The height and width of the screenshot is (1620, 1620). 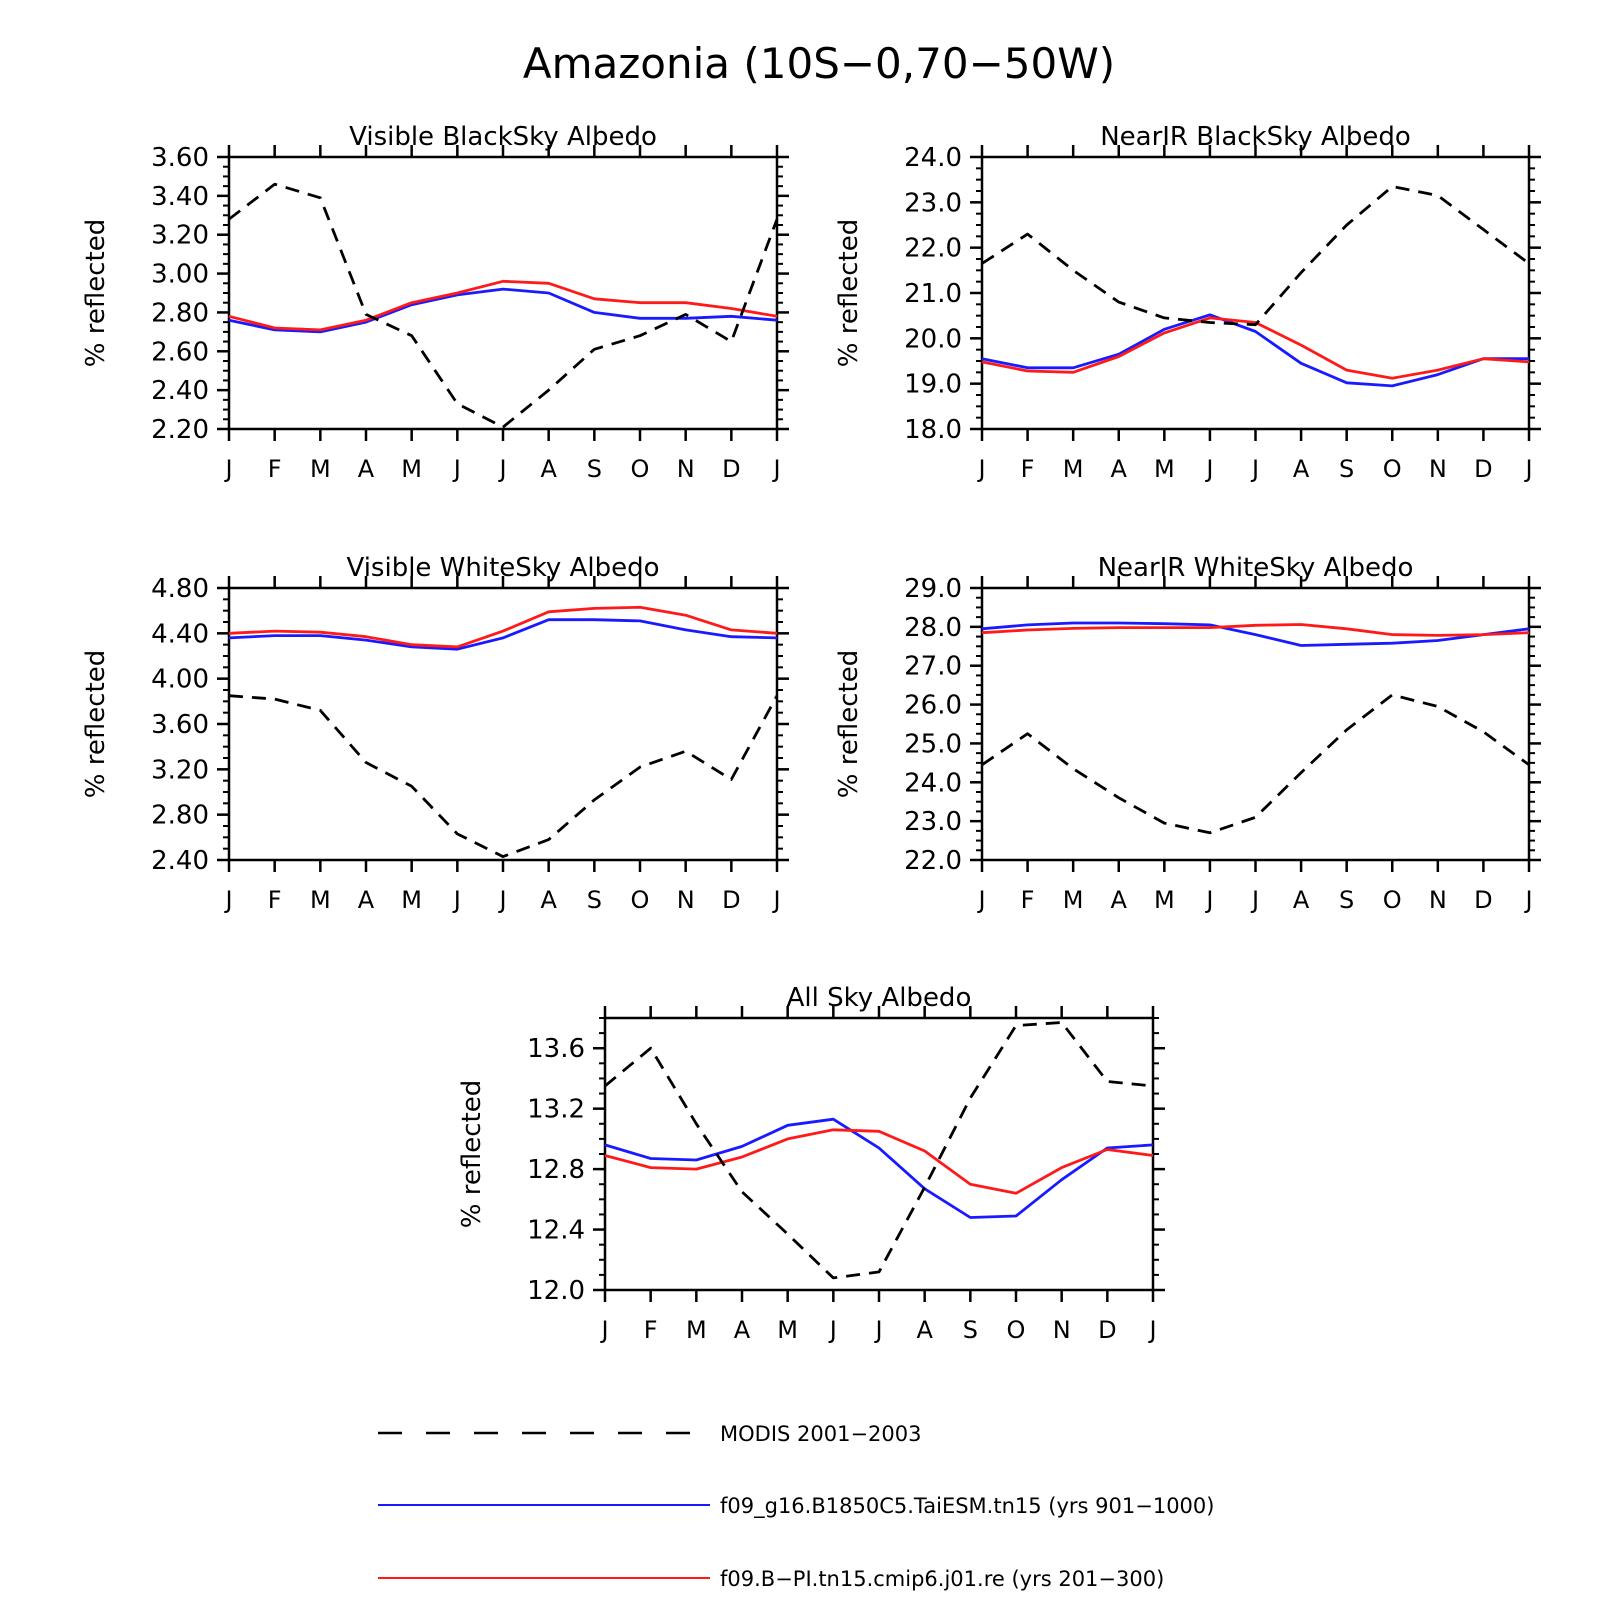 What do you see at coordinates (180, 430) in the screenshot?
I see `y-tick-label: 2.20` at bounding box center [180, 430].